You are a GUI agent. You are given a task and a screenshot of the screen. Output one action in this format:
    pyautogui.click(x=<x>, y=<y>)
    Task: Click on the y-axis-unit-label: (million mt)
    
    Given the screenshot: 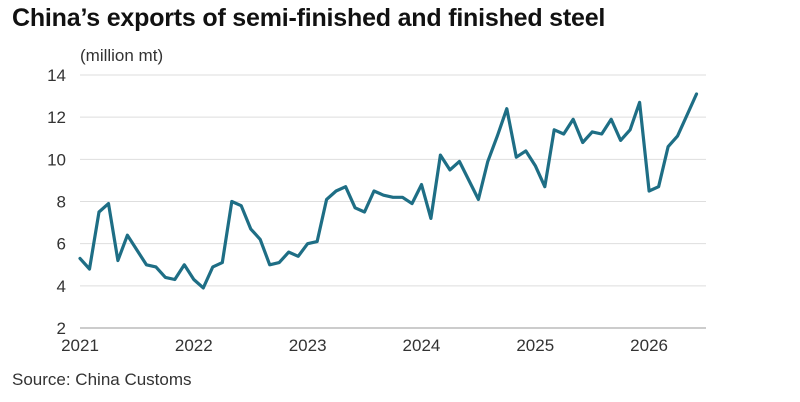 What is the action you would take?
    pyautogui.click(x=122, y=55)
    